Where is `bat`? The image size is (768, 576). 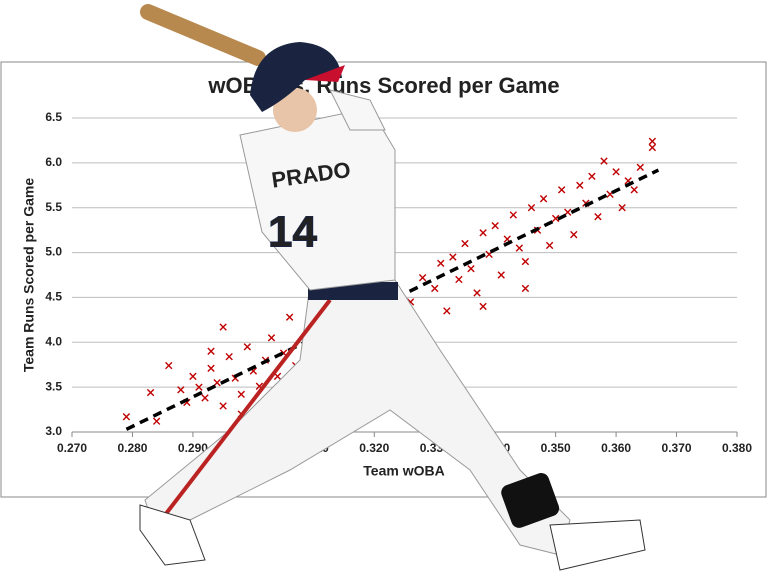
bat is located at coordinates (203, 35).